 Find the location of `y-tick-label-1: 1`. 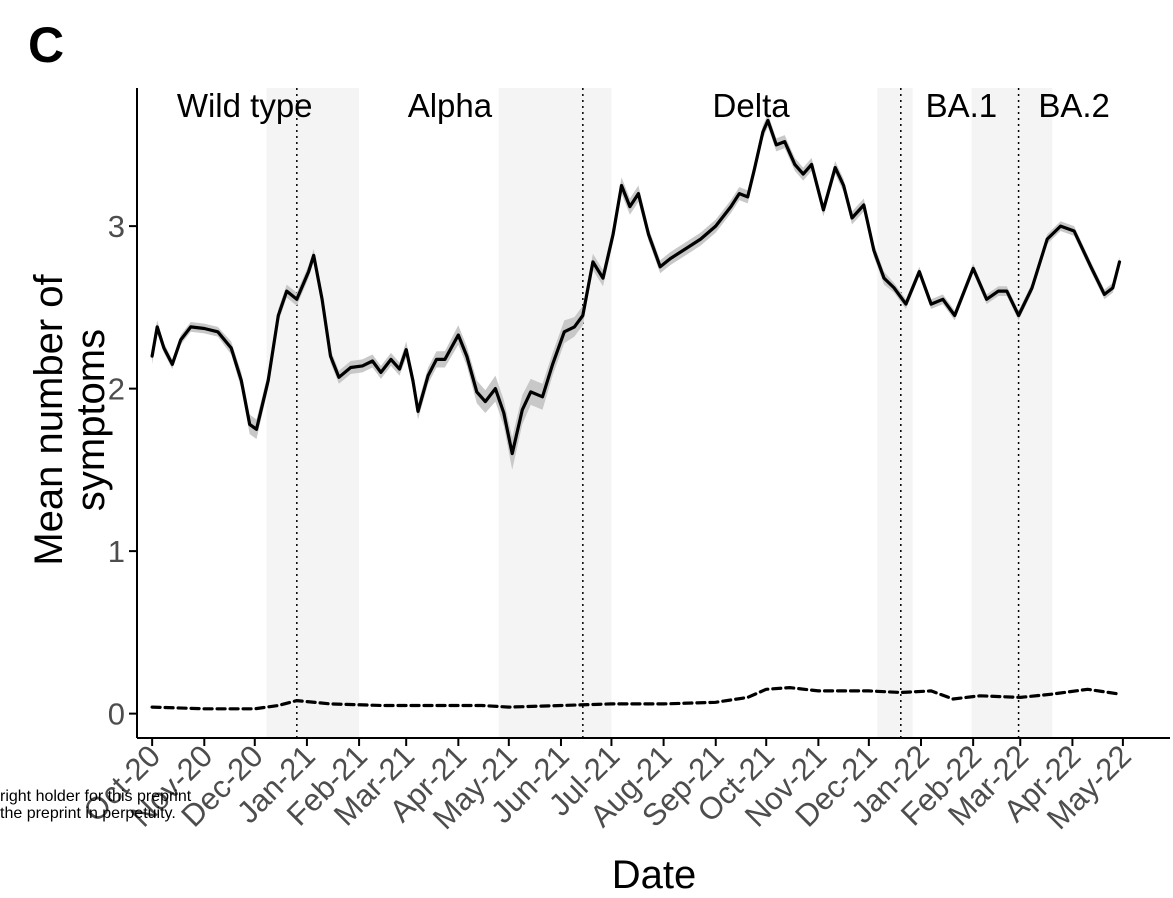

y-tick-label-1: 1 is located at coordinates (116, 551).